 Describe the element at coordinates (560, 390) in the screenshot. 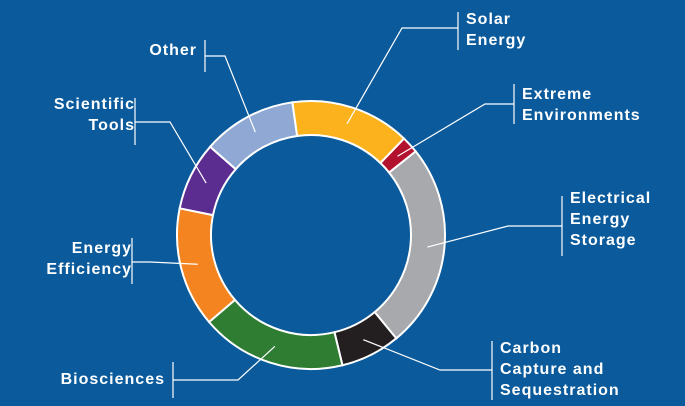

I see `label-line: Sequestration` at that location.